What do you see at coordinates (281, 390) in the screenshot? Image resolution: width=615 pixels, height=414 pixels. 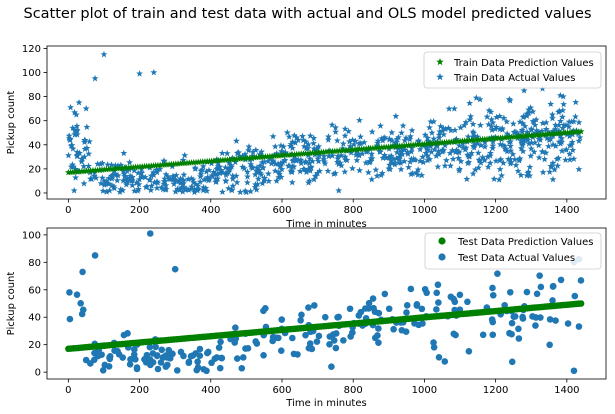 I see `x-tick-label: 600` at bounding box center [281, 390].